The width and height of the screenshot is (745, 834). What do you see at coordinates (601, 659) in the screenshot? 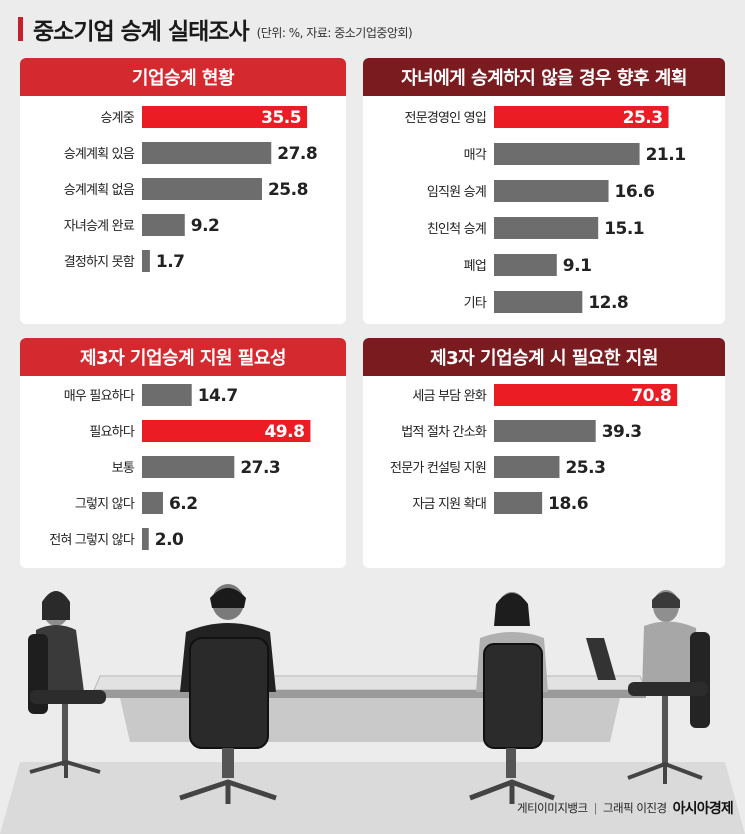
I see `laptop-icon` at bounding box center [601, 659].